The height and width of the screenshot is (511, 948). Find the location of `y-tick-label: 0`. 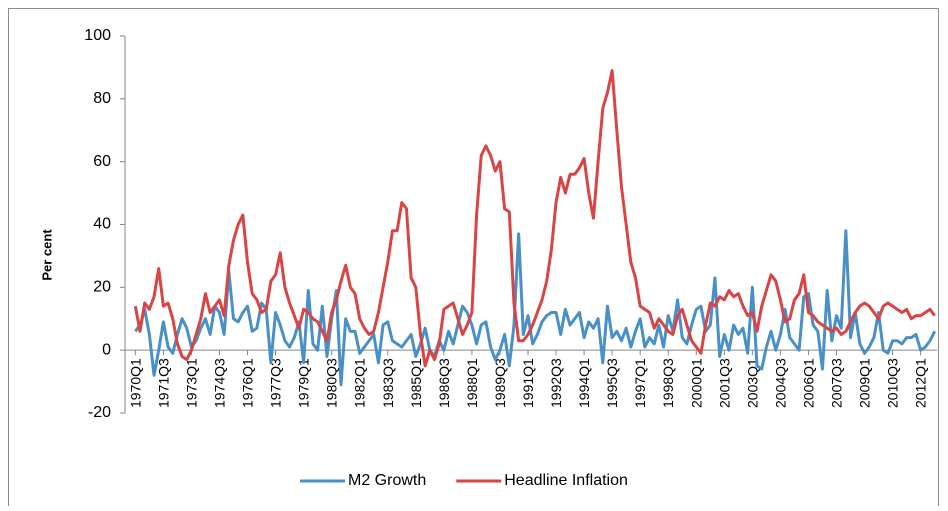

y-tick-label: 0 is located at coordinates (106, 349).